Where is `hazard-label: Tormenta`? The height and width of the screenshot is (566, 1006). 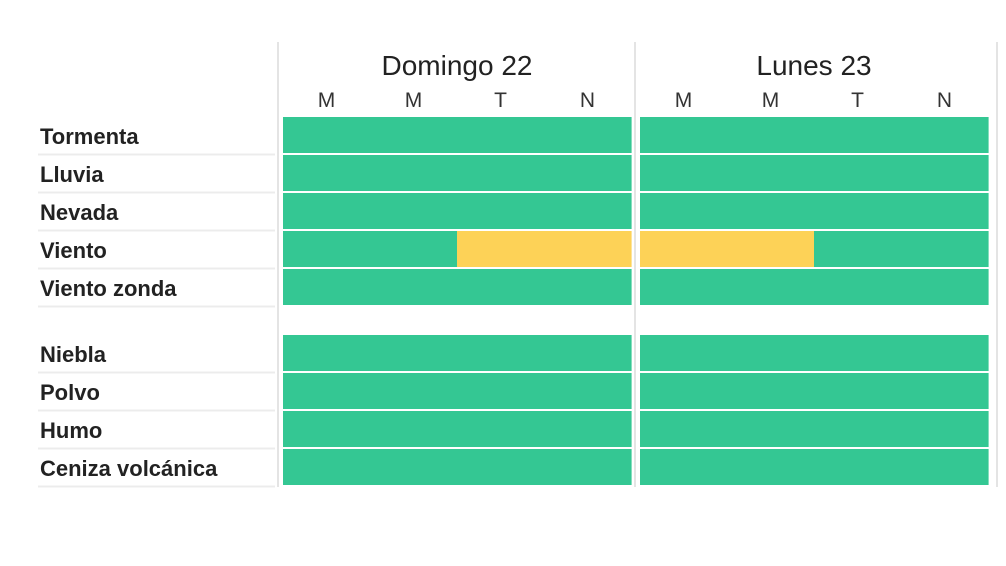
hazard-label: Tormenta is located at coordinates (89, 136).